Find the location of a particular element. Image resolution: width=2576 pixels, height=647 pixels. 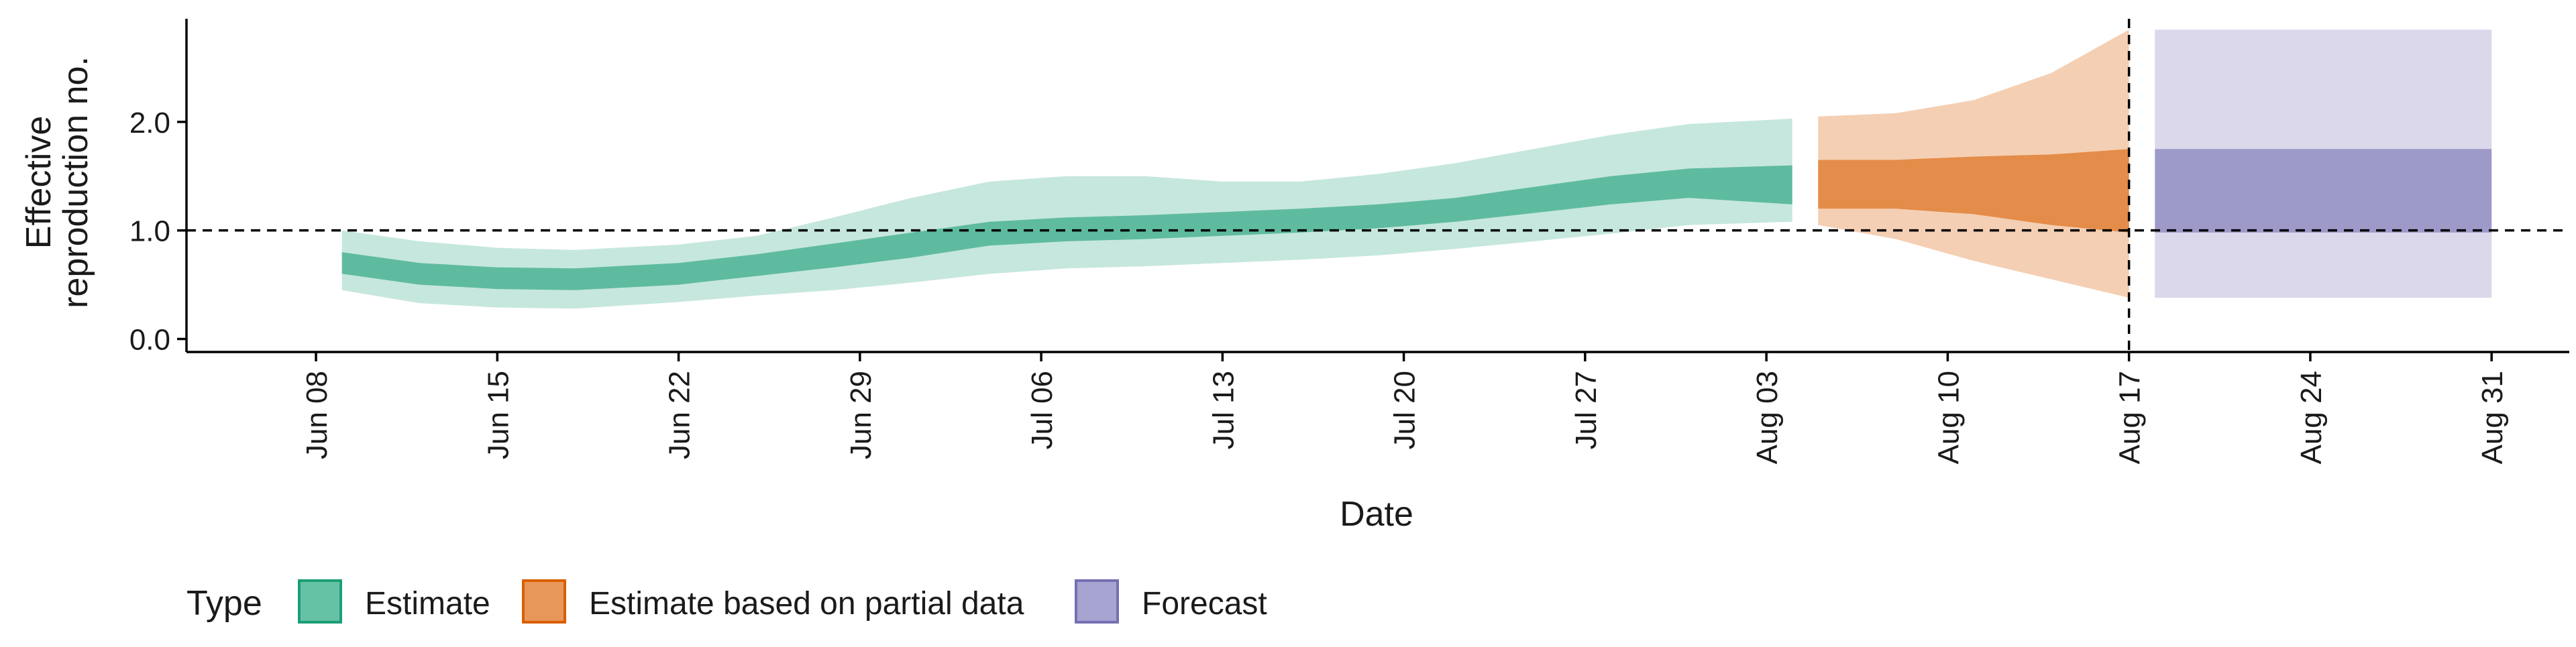

x-tick-label: Jul 27 is located at coordinates (1586, 410).